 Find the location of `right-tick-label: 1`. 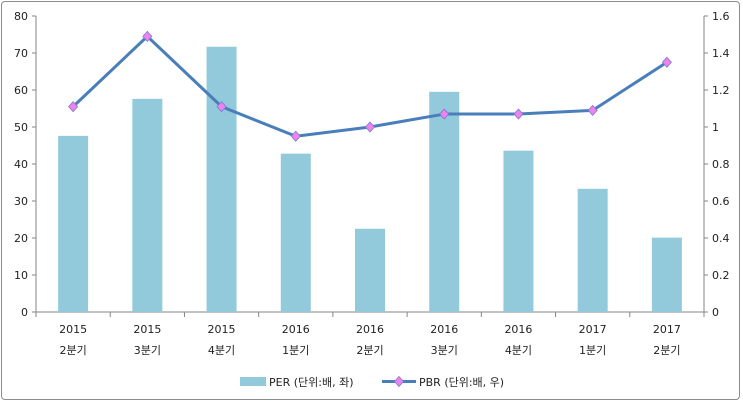

right-tick-label: 1 is located at coordinates (715, 127).